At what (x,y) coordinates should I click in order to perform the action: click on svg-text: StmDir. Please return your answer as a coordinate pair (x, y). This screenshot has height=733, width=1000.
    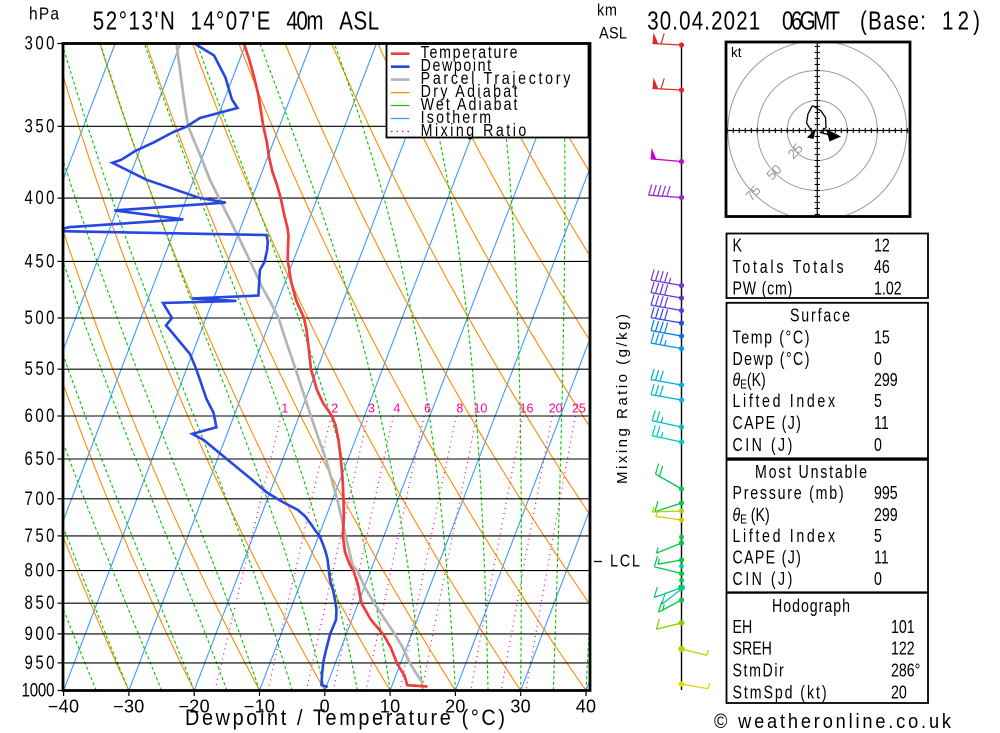
    Looking at the image, I should click on (759, 671).